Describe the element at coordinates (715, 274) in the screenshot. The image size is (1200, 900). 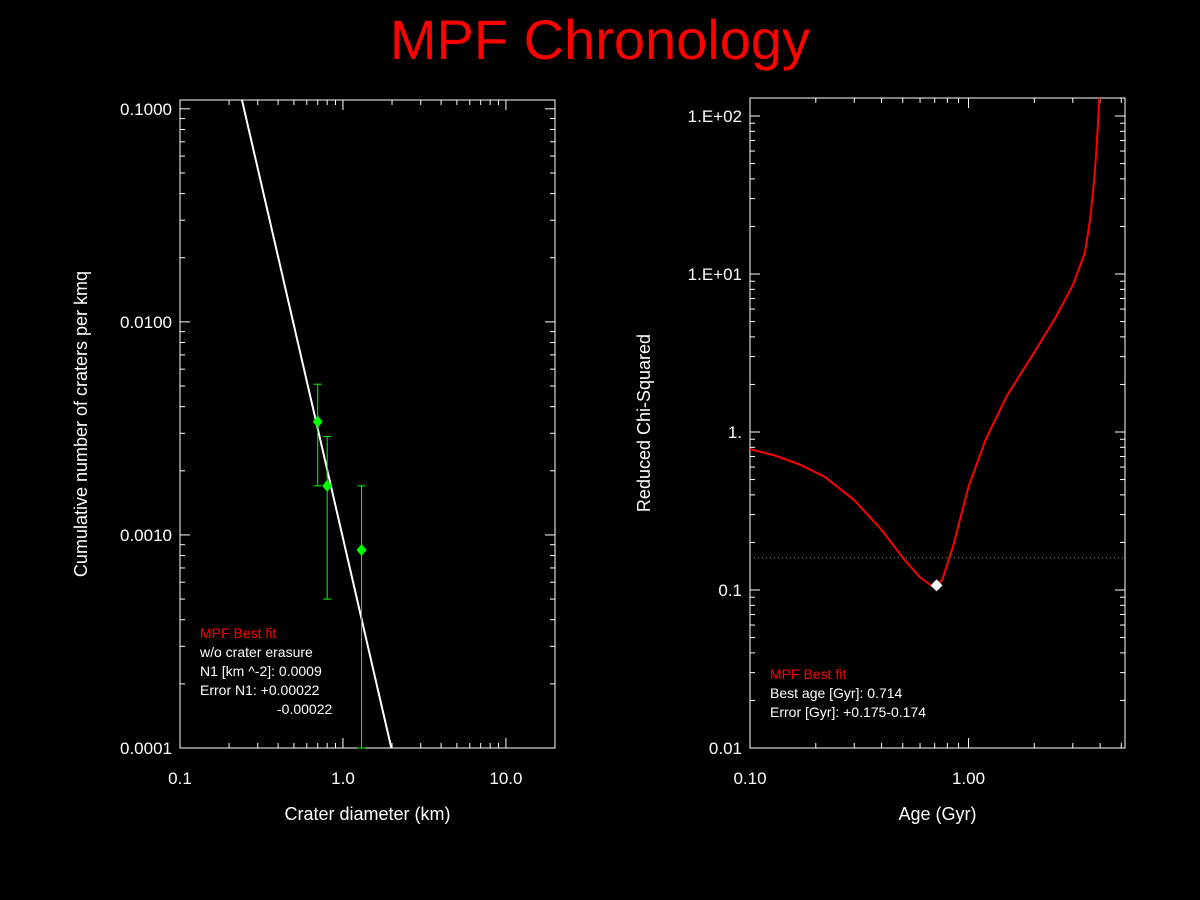
I see `y-tick-label: 1.E+01` at that location.